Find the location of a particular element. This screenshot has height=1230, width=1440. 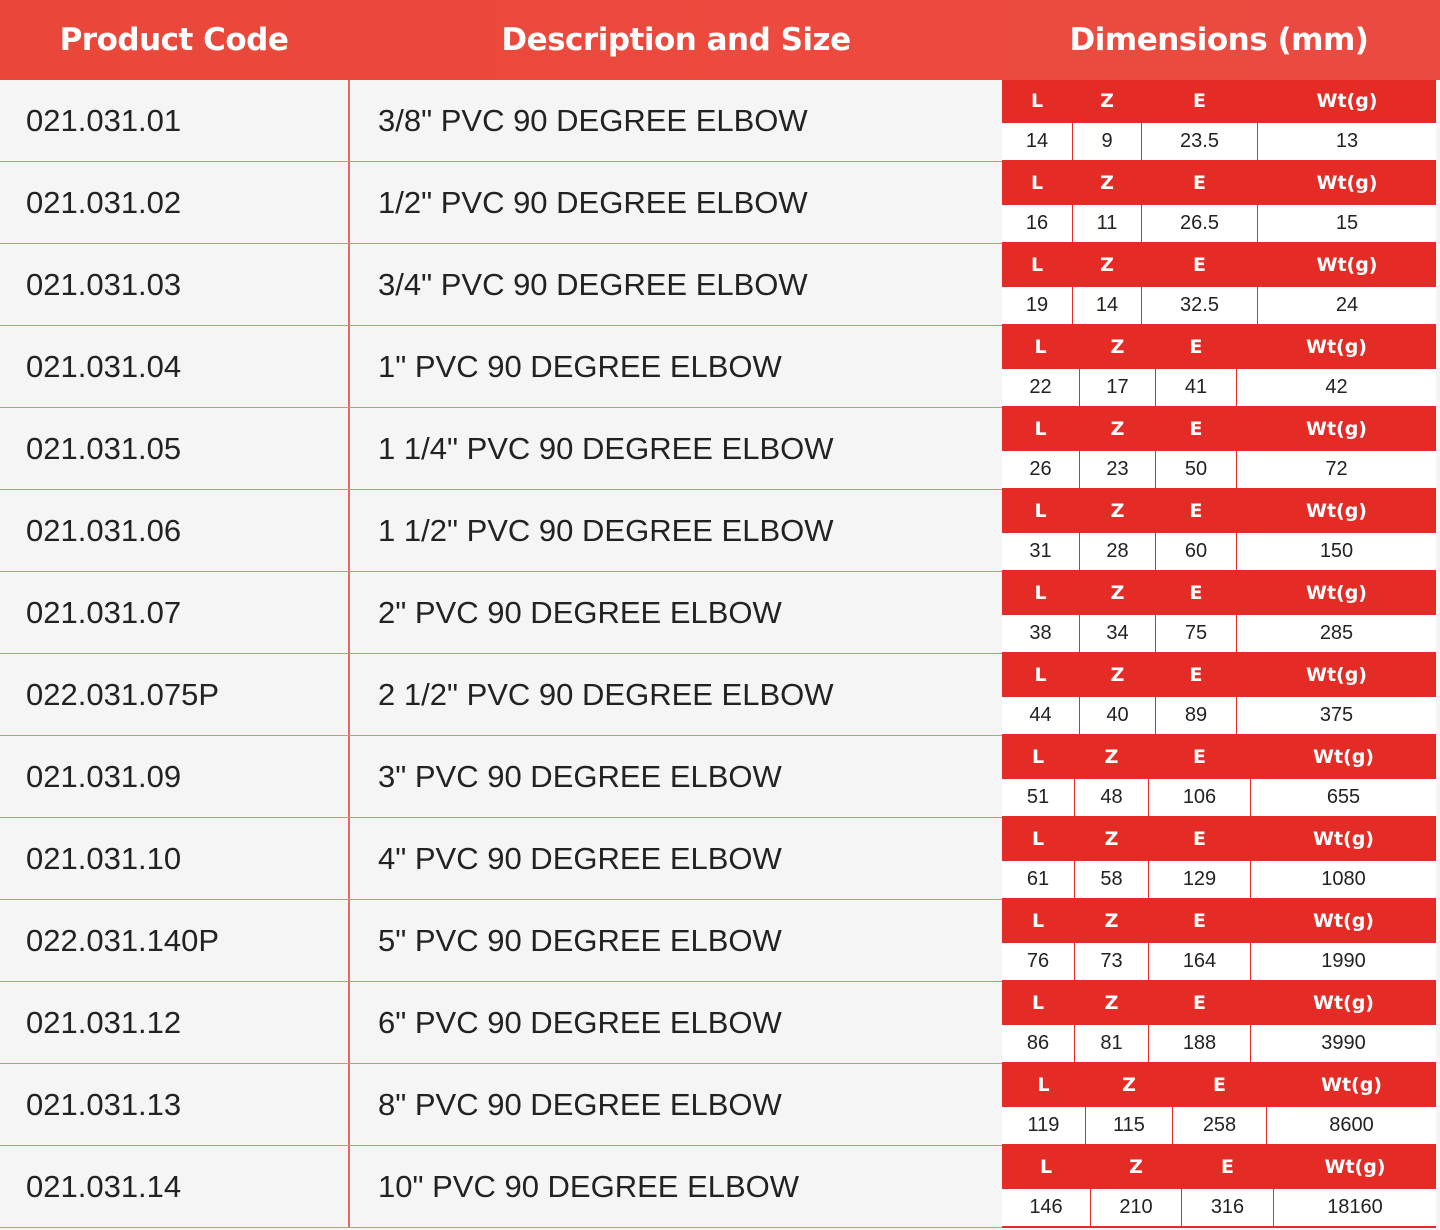

description-cell: 3" PVC 90 DEGREE ELBOW is located at coordinates (676, 776).